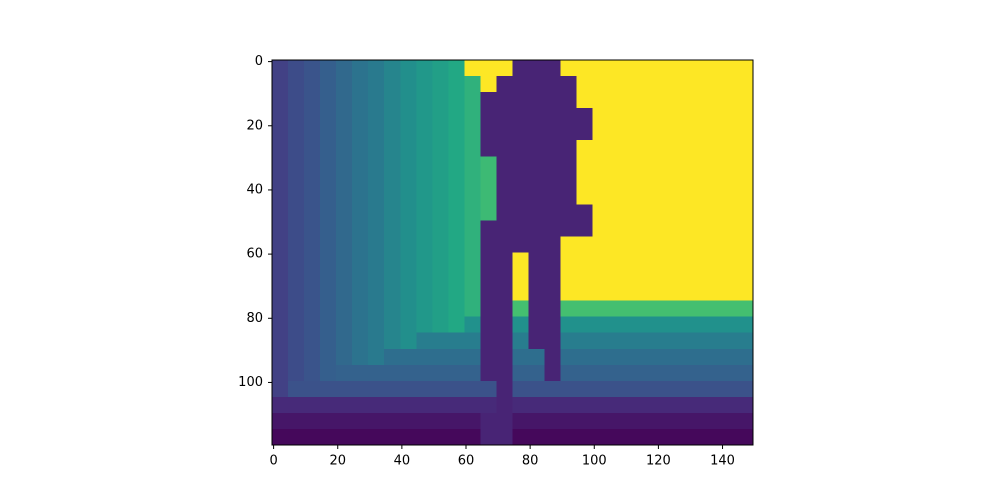 This screenshot has height=500, width=1000. Describe the element at coordinates (254, 189) in the screenshot. I see `y-tick-label: 40` at that location.